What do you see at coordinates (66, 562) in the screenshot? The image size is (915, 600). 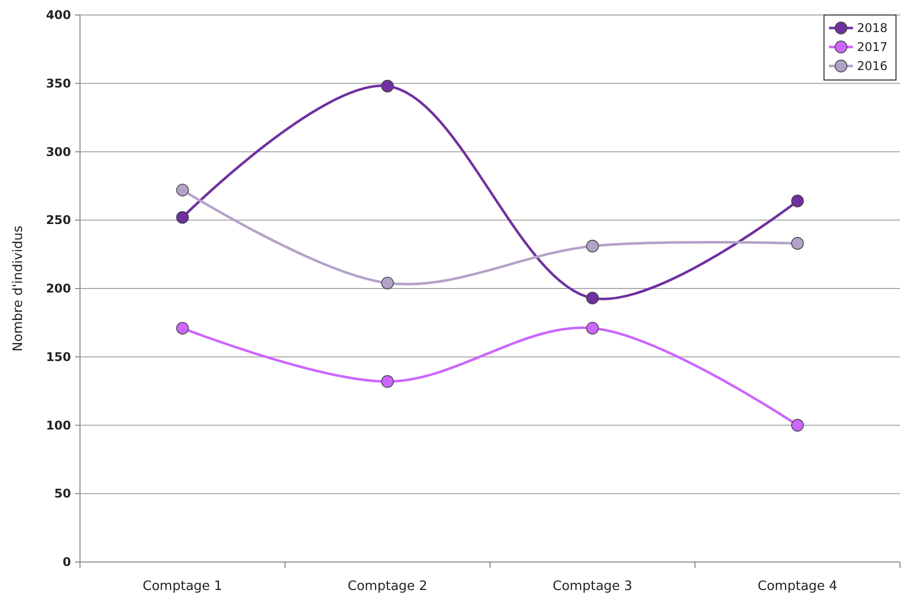 I see `y-tick-label: 0` at bounding box center [66, 562].